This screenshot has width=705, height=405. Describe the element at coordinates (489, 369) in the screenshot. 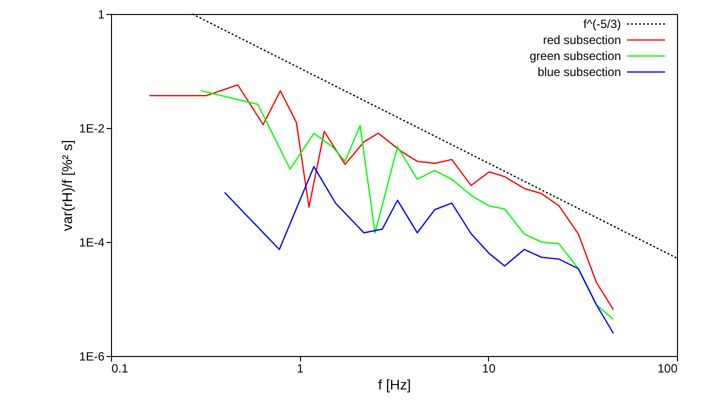

I see `x-tick-label: 10` at that location.